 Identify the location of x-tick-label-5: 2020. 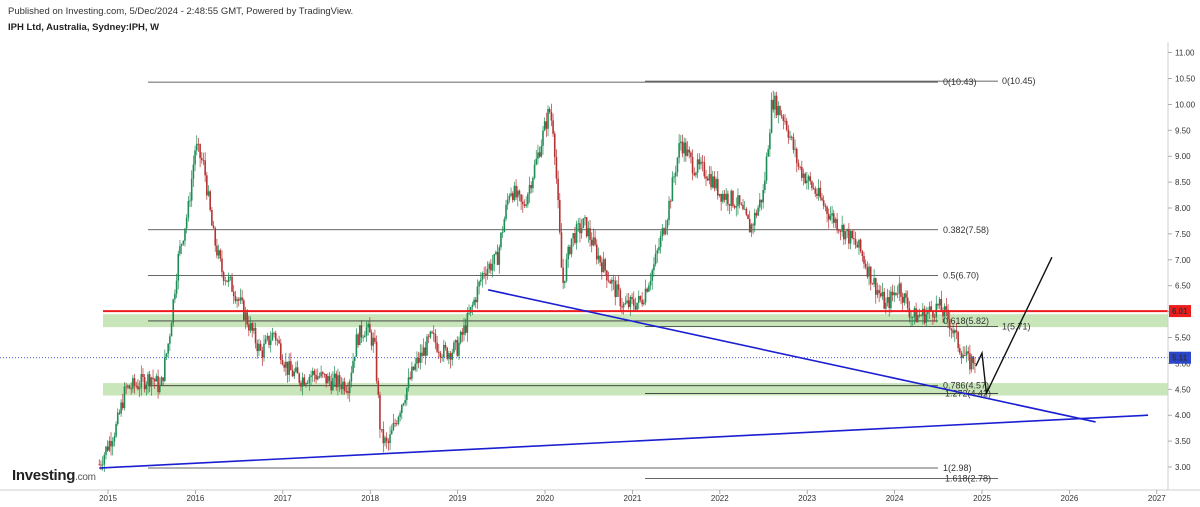
(545, 498).